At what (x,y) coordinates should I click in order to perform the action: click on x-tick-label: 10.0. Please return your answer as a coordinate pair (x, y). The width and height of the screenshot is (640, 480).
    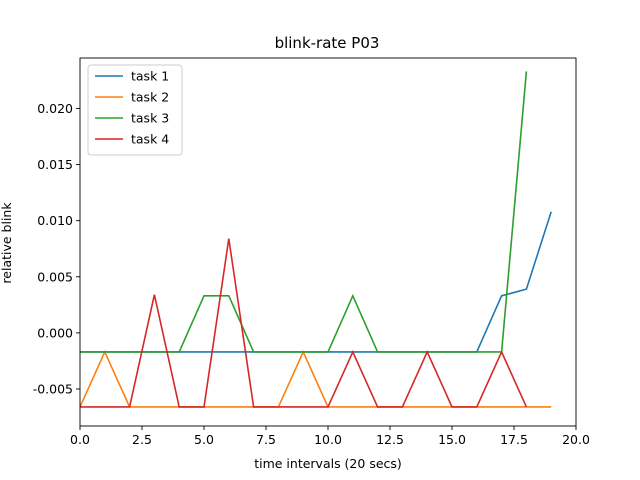
    Looking at the image, I should click on (328, 439).